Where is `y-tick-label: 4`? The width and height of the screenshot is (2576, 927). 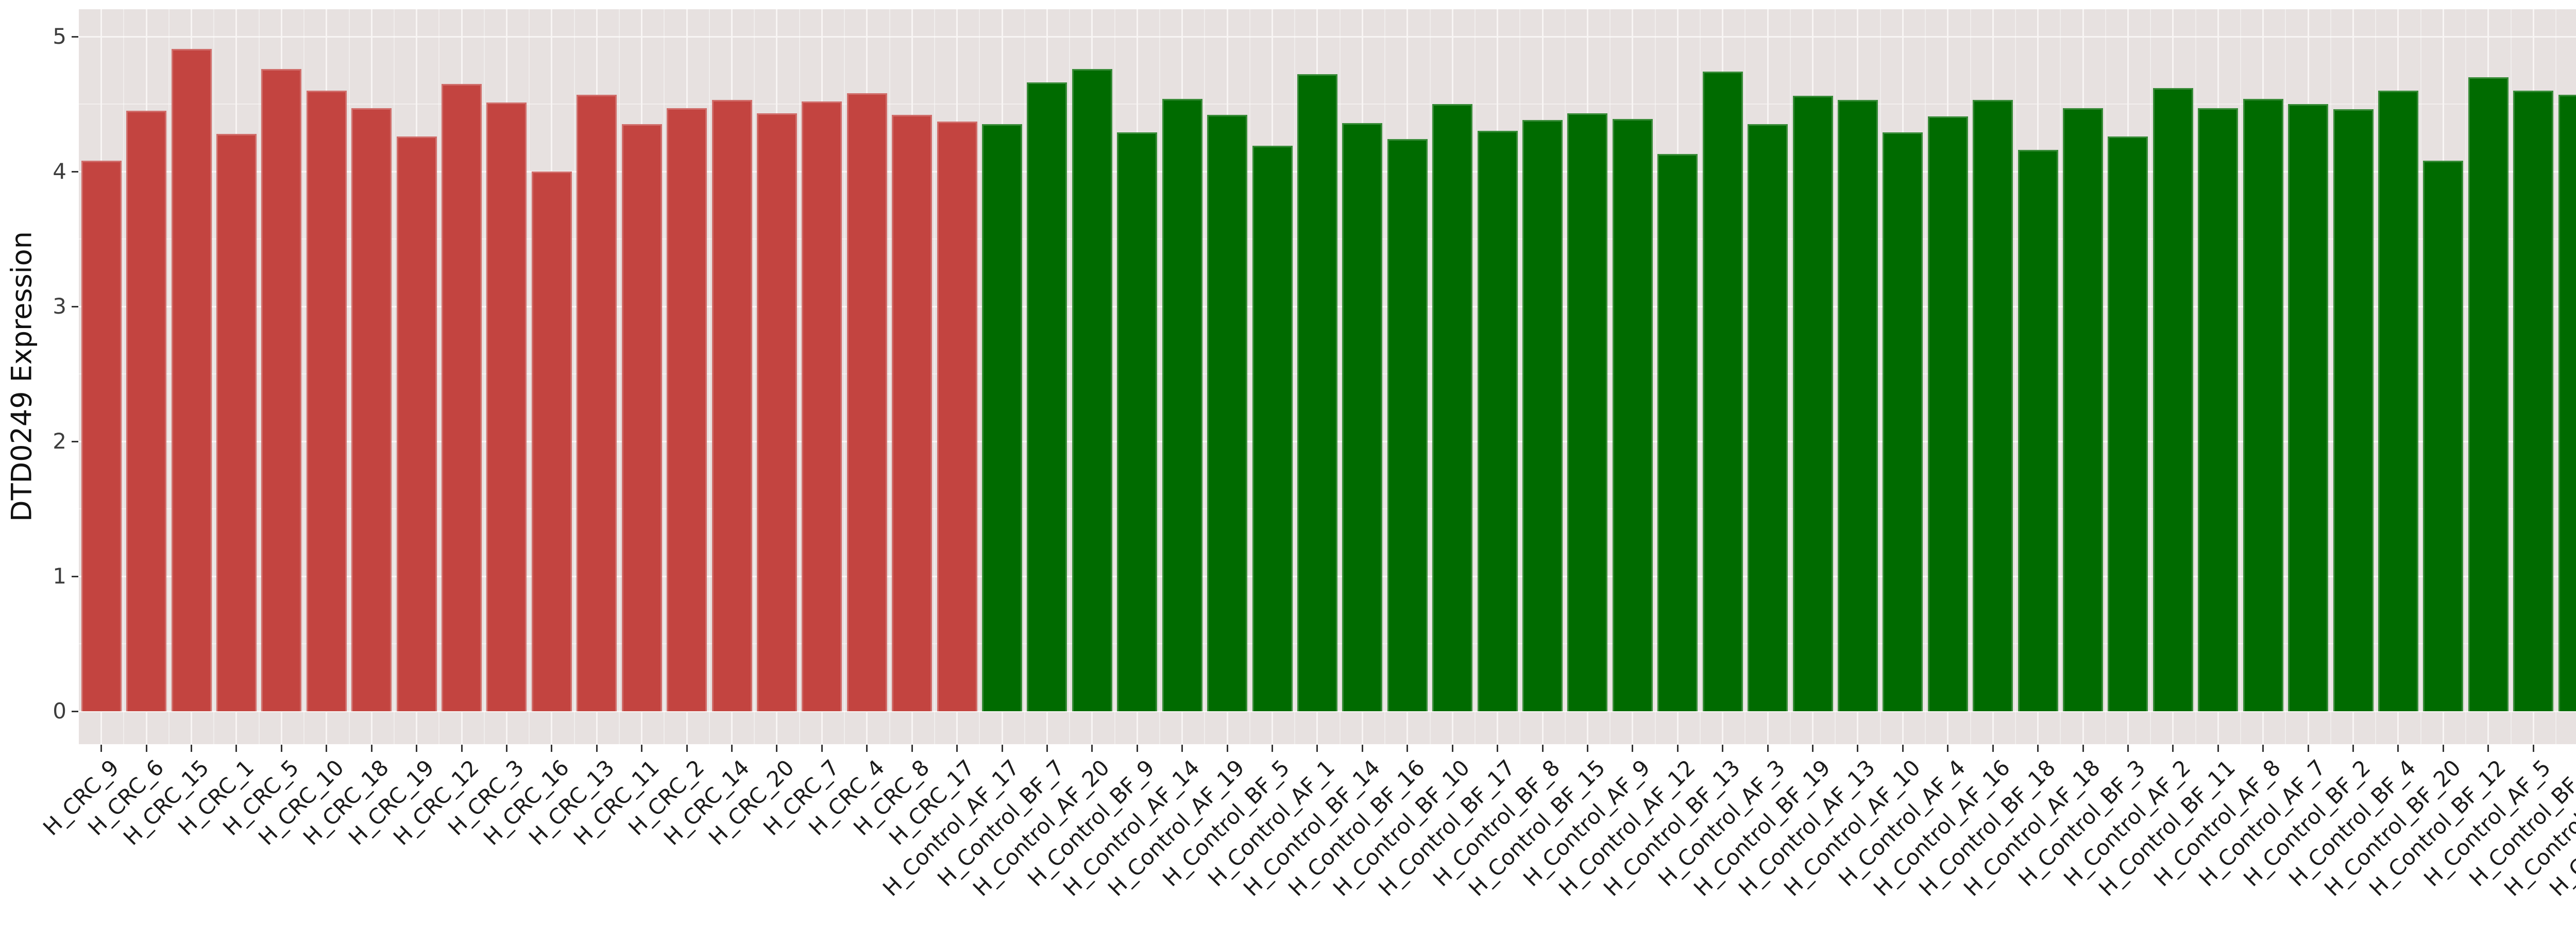 y-tick-label: 4 is located at coordinates (59, 171).